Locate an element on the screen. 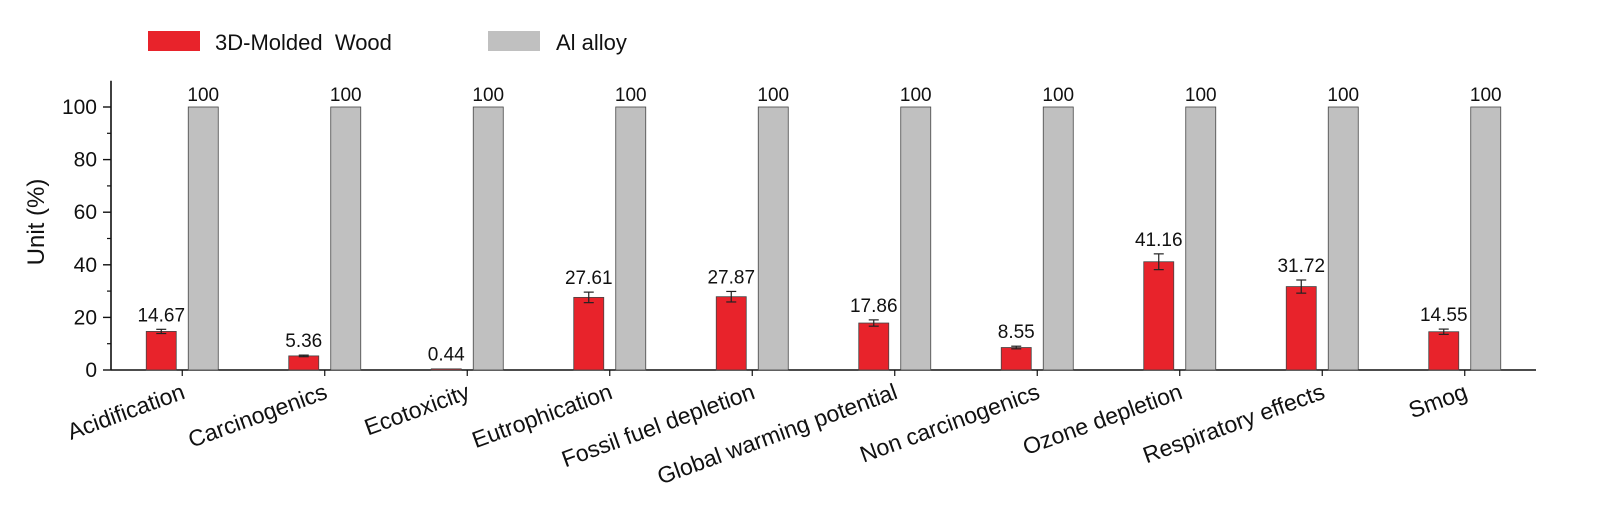 The image size is (1600, 515). data-label-wood: 14.67 is located at coordinates (161, 315).